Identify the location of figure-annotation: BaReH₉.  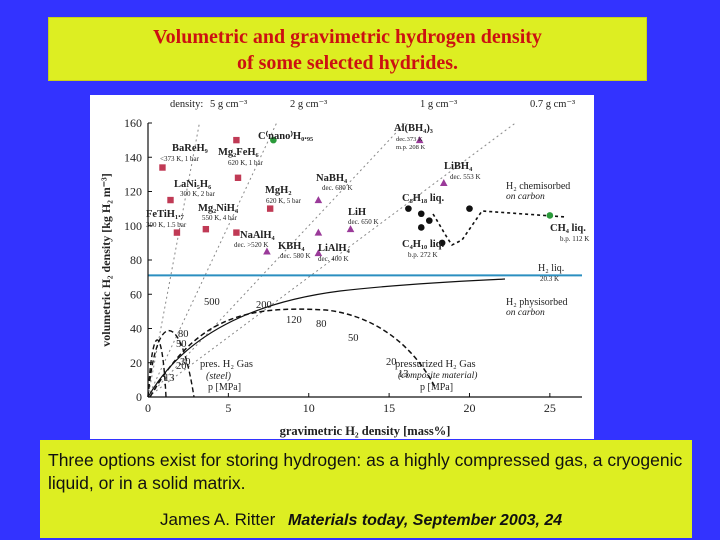
(190, 148).